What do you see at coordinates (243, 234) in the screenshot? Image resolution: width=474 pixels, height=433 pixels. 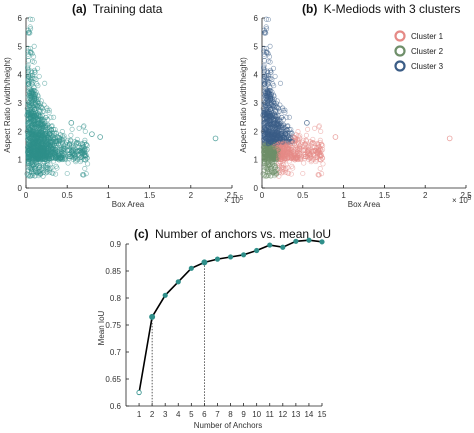 I see `panel-c-title-text: Number of anchors vs. mean IoU` at bounding box center [243, 234].